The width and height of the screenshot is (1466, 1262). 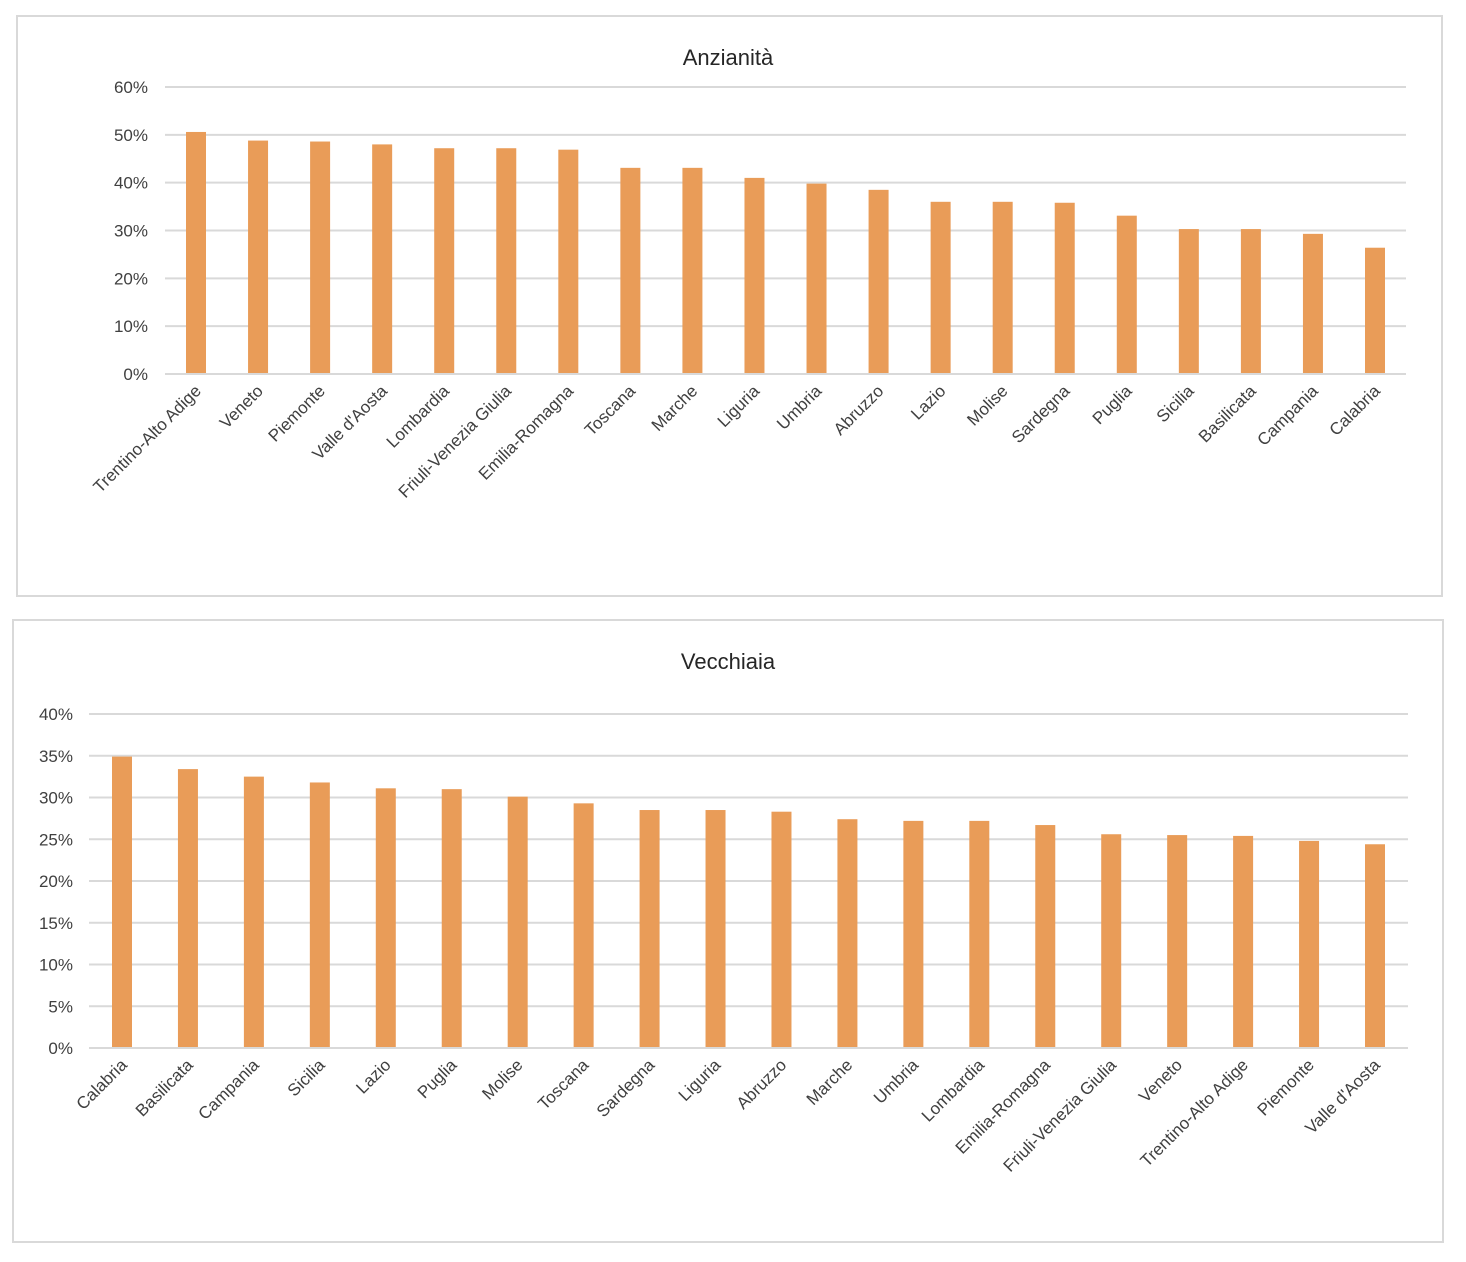 What do you see at coordinates (953, 1090) in the screenshot?
I see `x-category-label: Lombardia` at bounding box center [953, 1090].